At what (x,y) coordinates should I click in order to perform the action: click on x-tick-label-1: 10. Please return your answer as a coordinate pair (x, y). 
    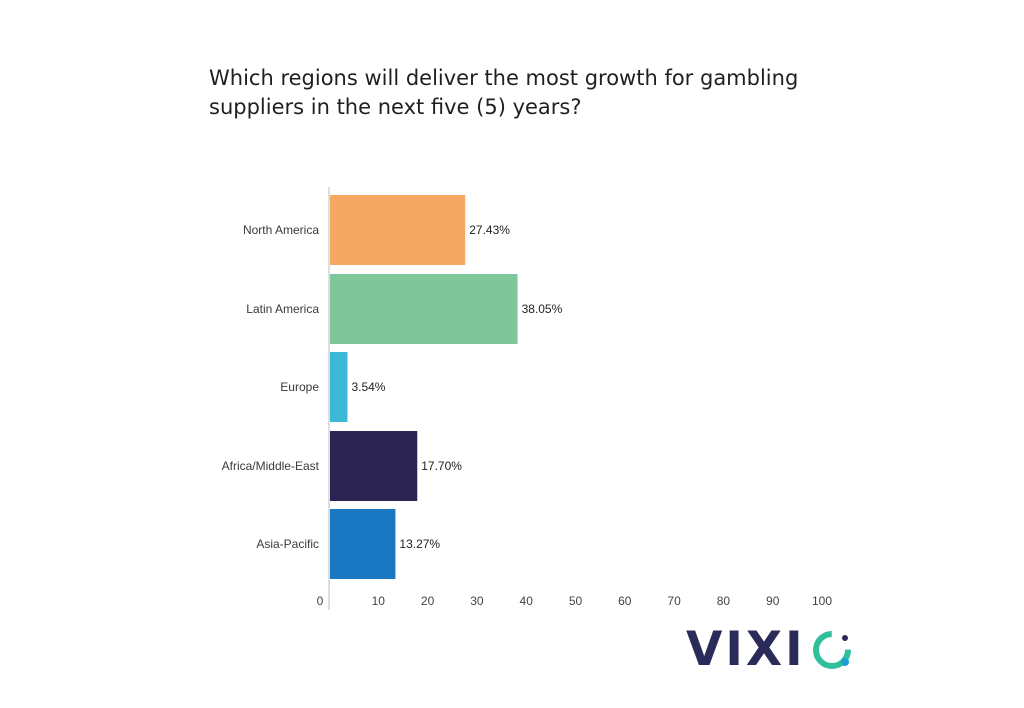
    Looking at the image, I should click on (379, 601).